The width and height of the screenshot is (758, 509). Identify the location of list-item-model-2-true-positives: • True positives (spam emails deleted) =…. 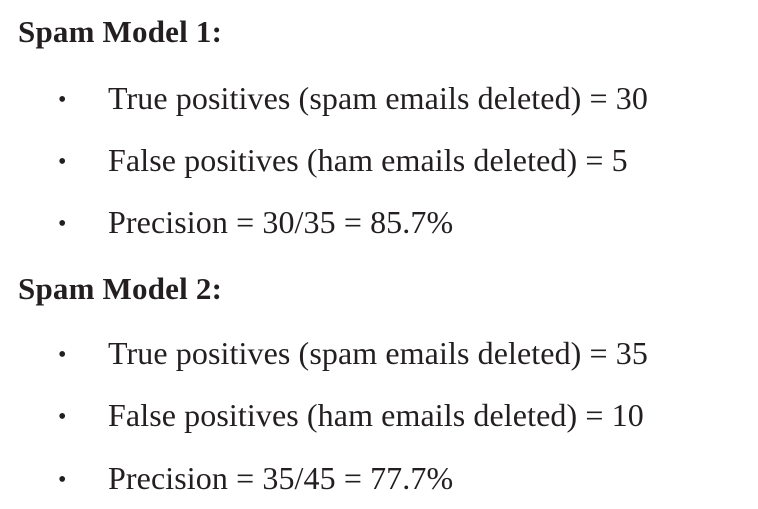
(403, 353).